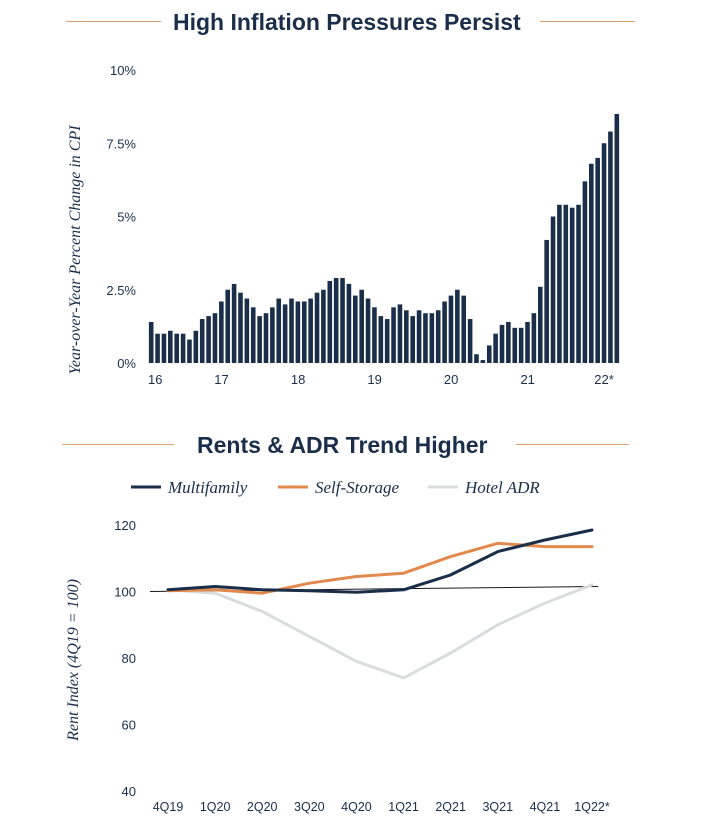  What do you see at coordinates (121, 290) in the screenshot?
I see `chart1-ytick-label: 2.5%` at bounding box center [121, 290].